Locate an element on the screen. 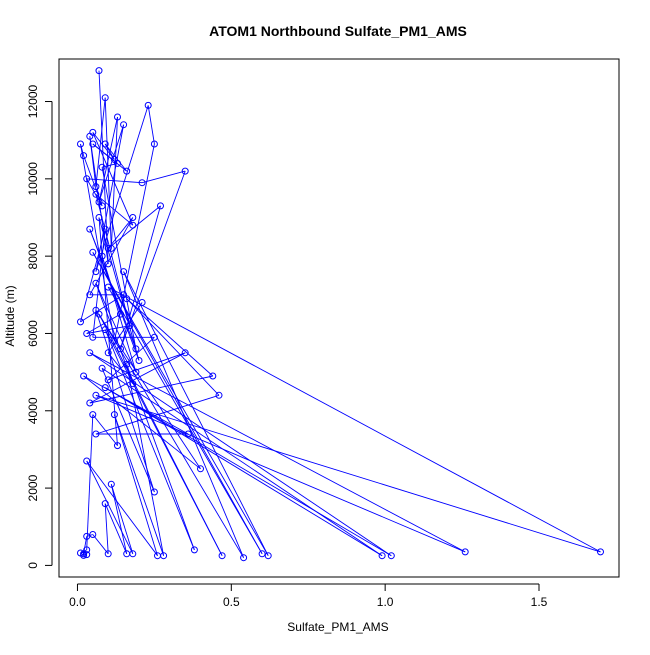  y-tick-label: 12000 is located at coordinates (33, 101).